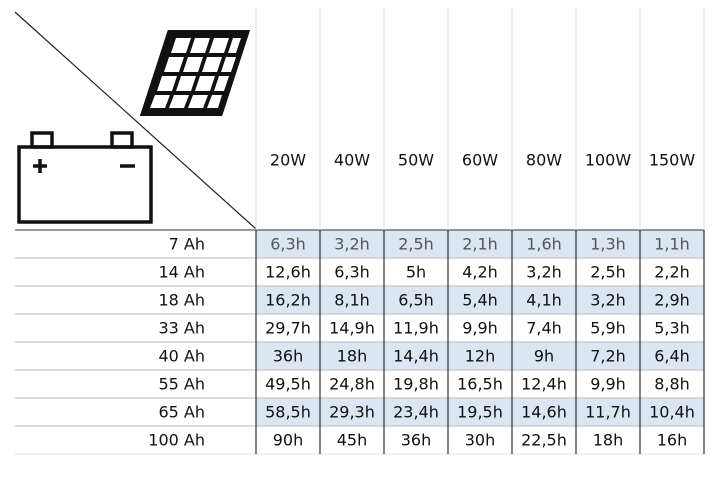  What do you see at coordinates (544, 440) in the screenshot?
I see `cell-value: 22,5h` at bounding box center [544, 440].